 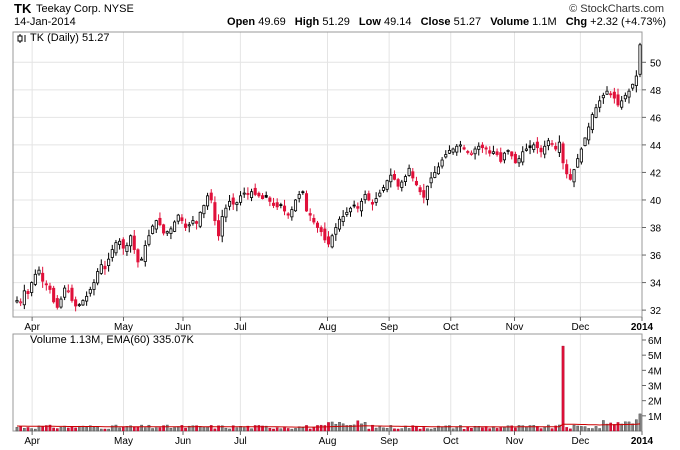 What do you see at coordinates (642, 441) in the screenshot?
I see `volume-x-tick-label: 2014` at bounding box center [642, 441].